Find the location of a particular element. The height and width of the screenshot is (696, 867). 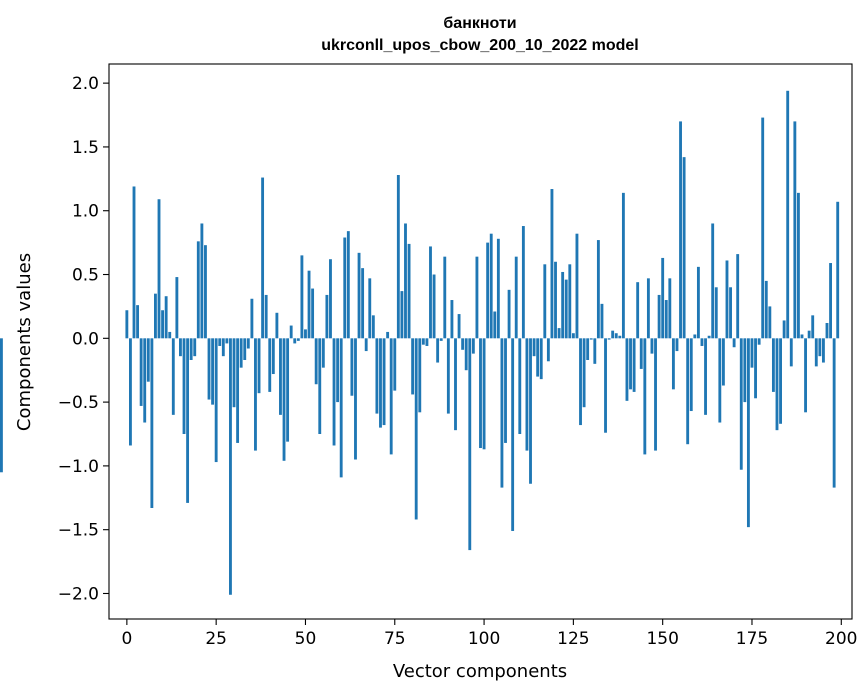

x-tick-label: 150 is located at coordinates (662, 639).